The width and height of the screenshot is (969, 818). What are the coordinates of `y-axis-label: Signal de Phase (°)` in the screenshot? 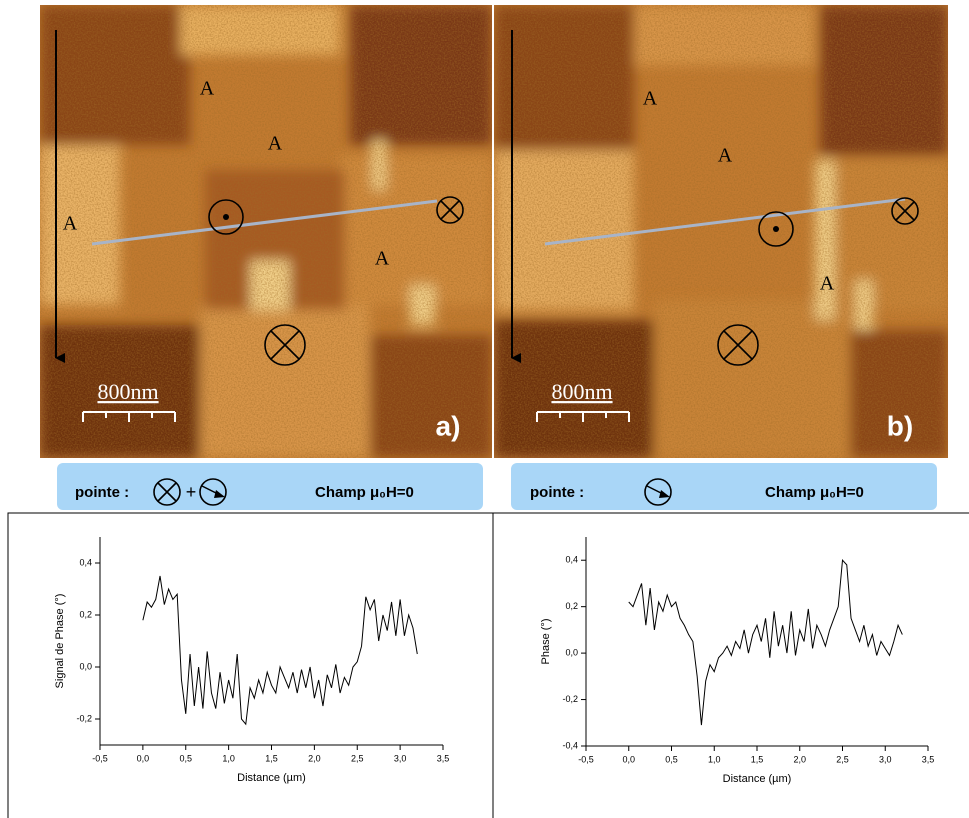 It's located at (60, 641).